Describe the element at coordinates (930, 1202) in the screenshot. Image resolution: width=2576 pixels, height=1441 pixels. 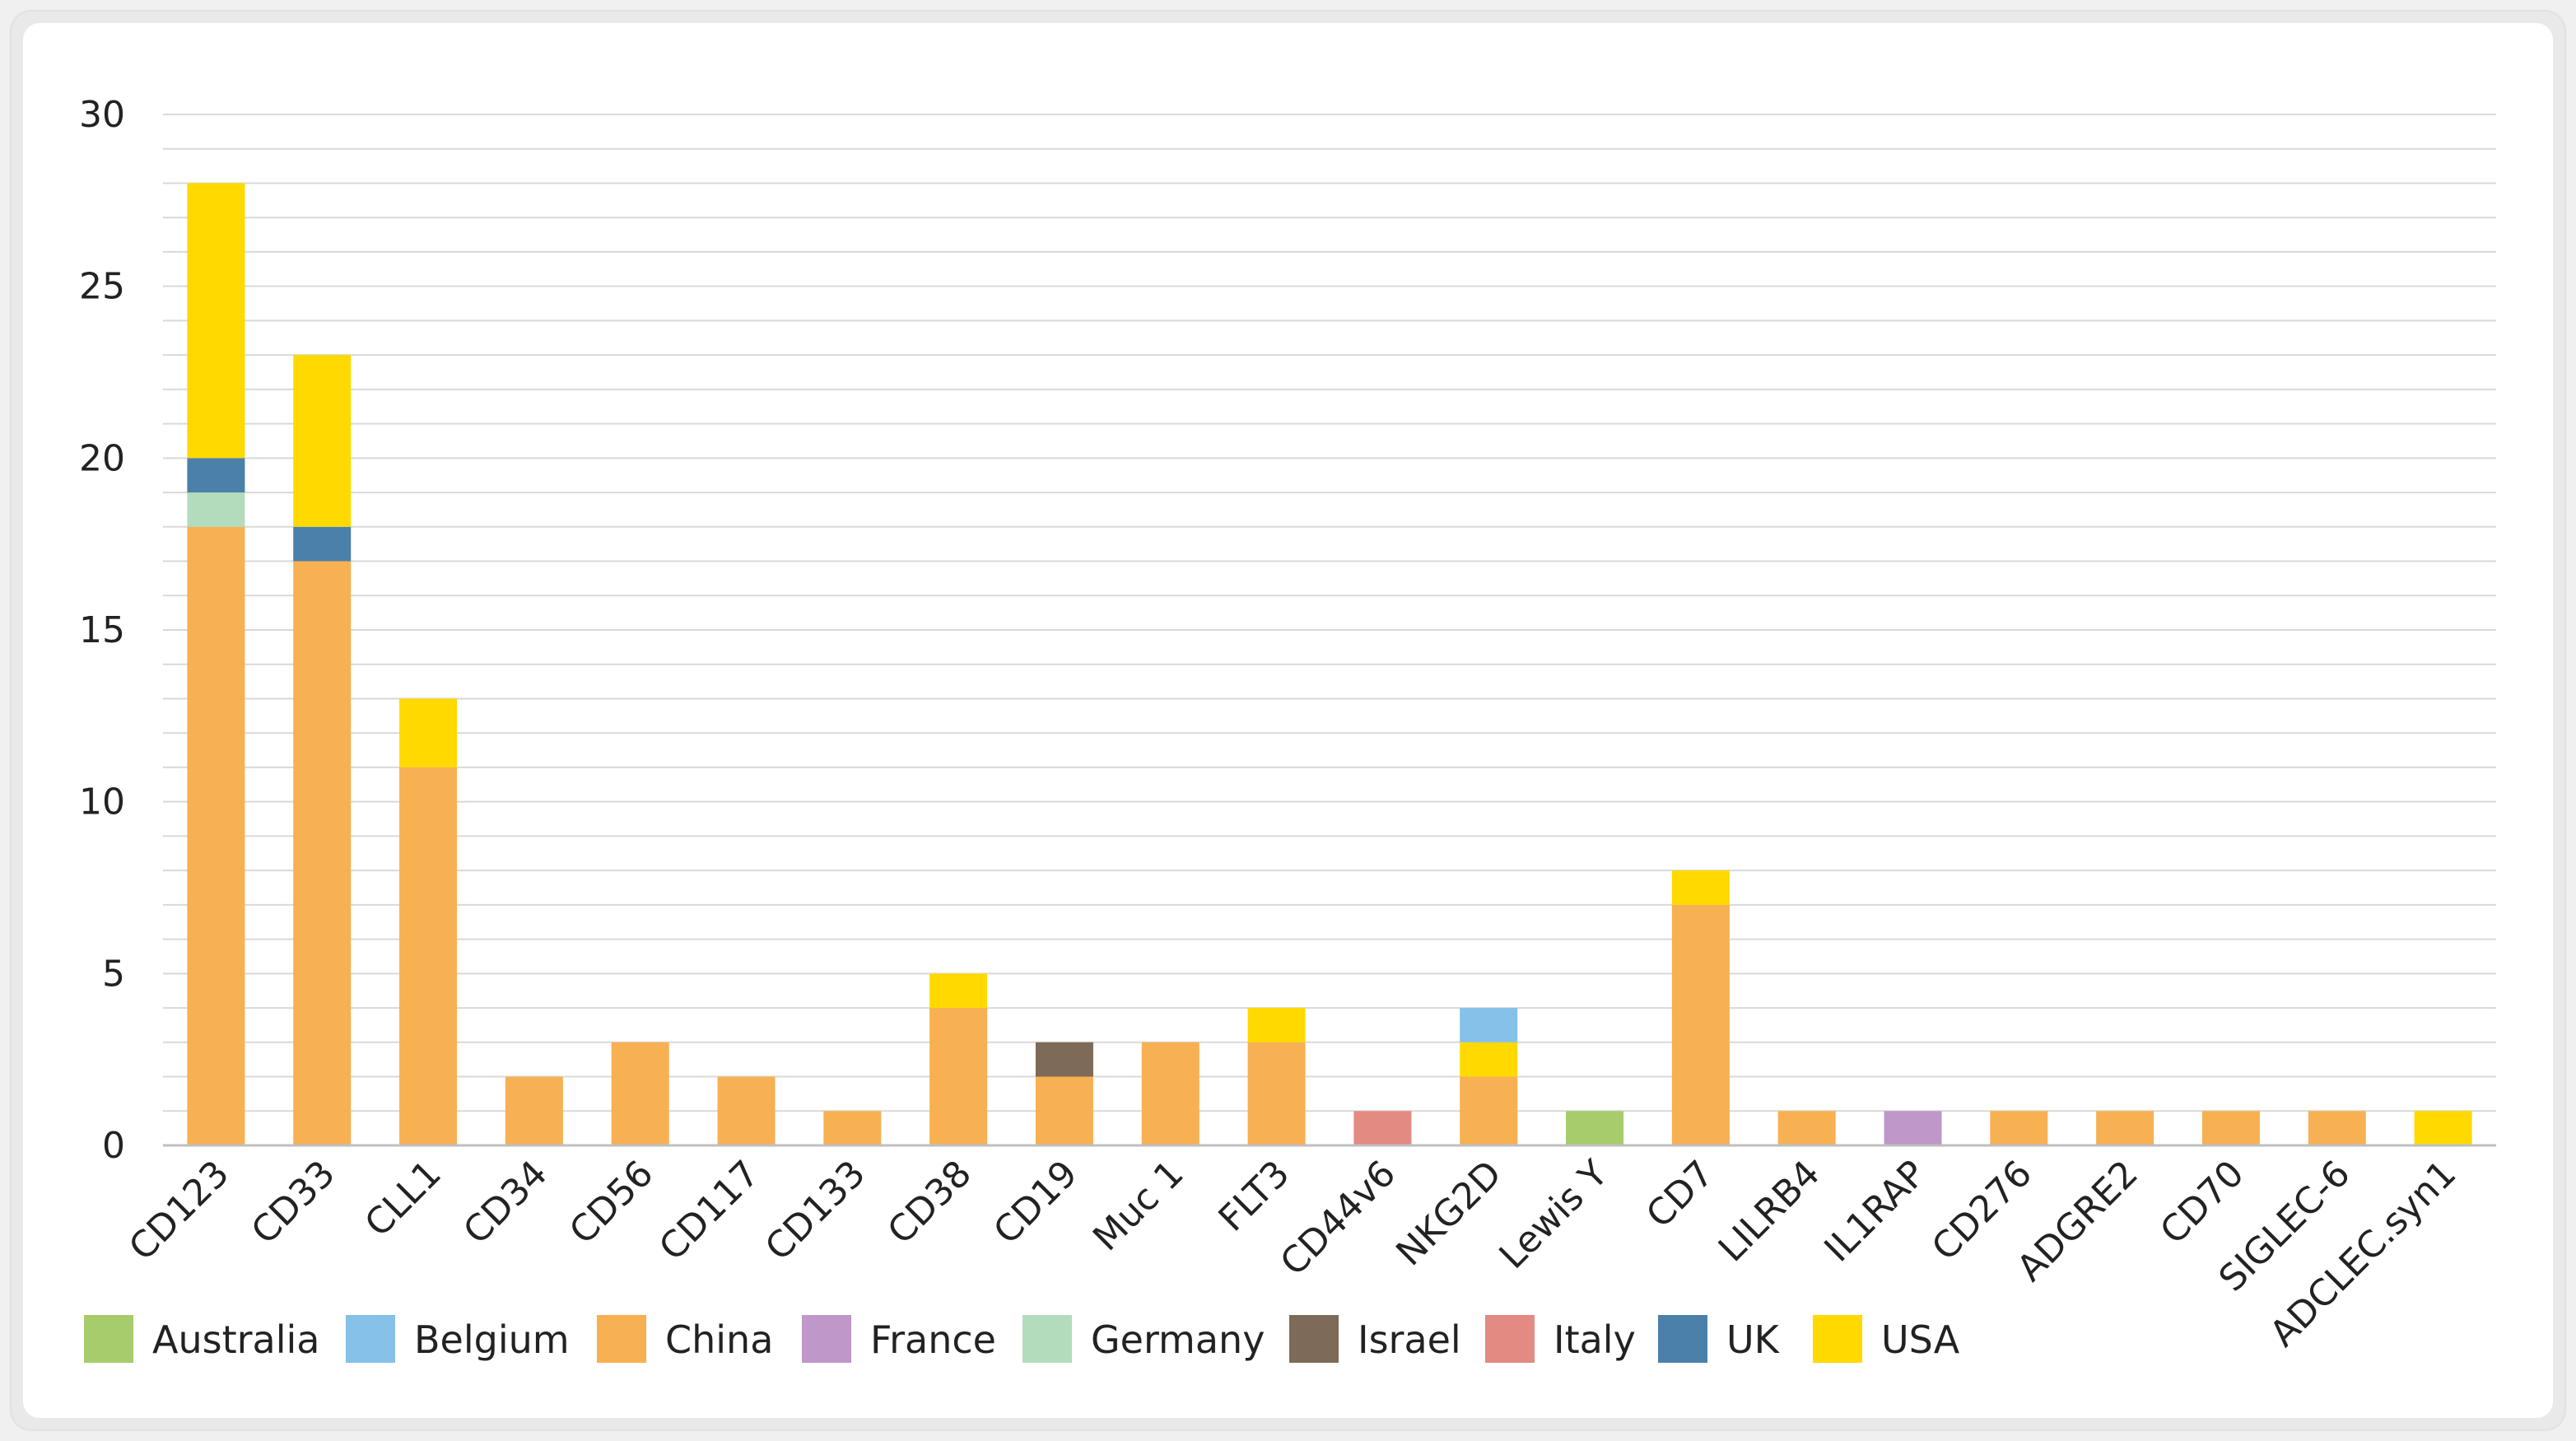
I see `x-category-label: CD38` at that location.